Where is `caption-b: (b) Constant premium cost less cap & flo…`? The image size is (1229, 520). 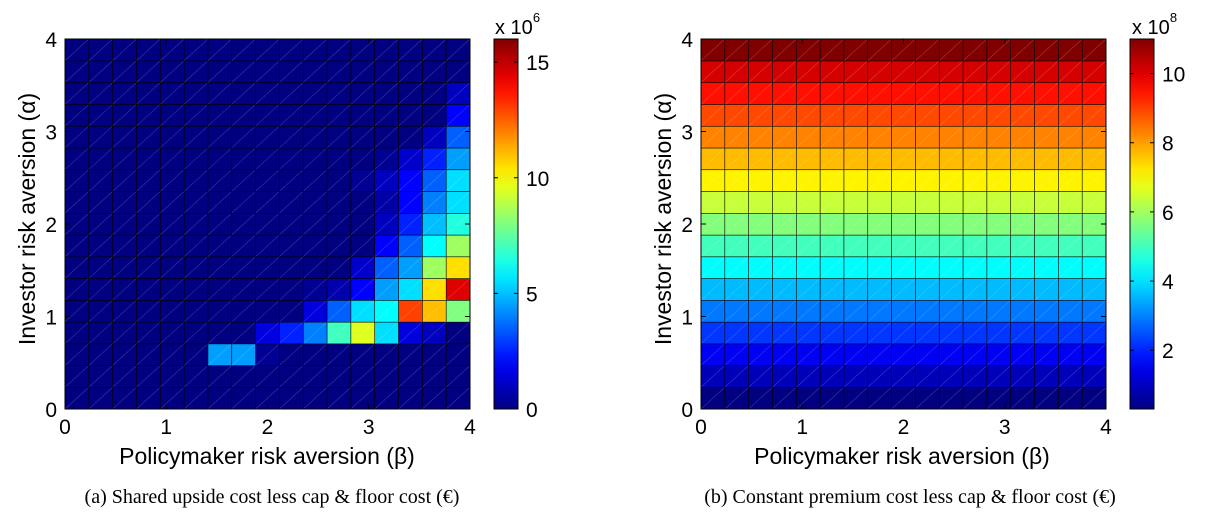 caption-b: (b) Constant premium cost less cap & flo… is located at coordinates (910, 497).